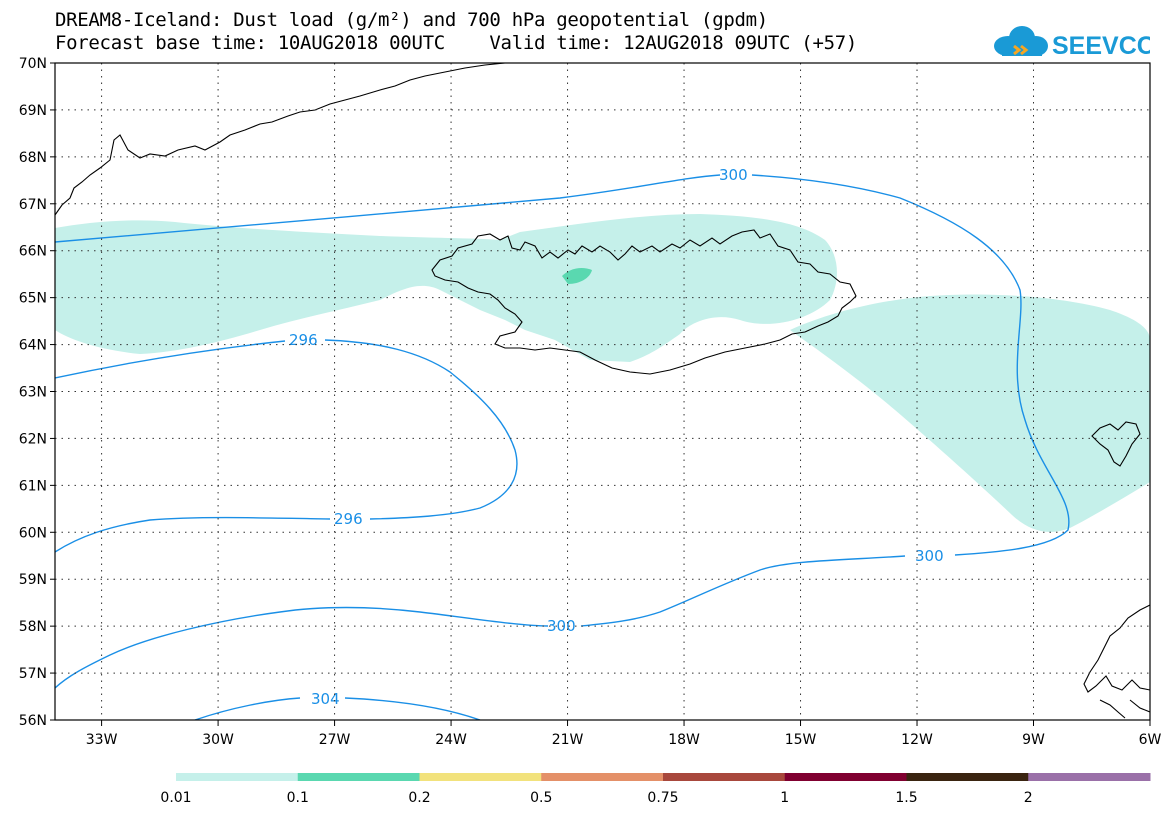 This screenshot has width=1175, height=815. I want to click on lat-tick-label: 57N, so click(33, 674).